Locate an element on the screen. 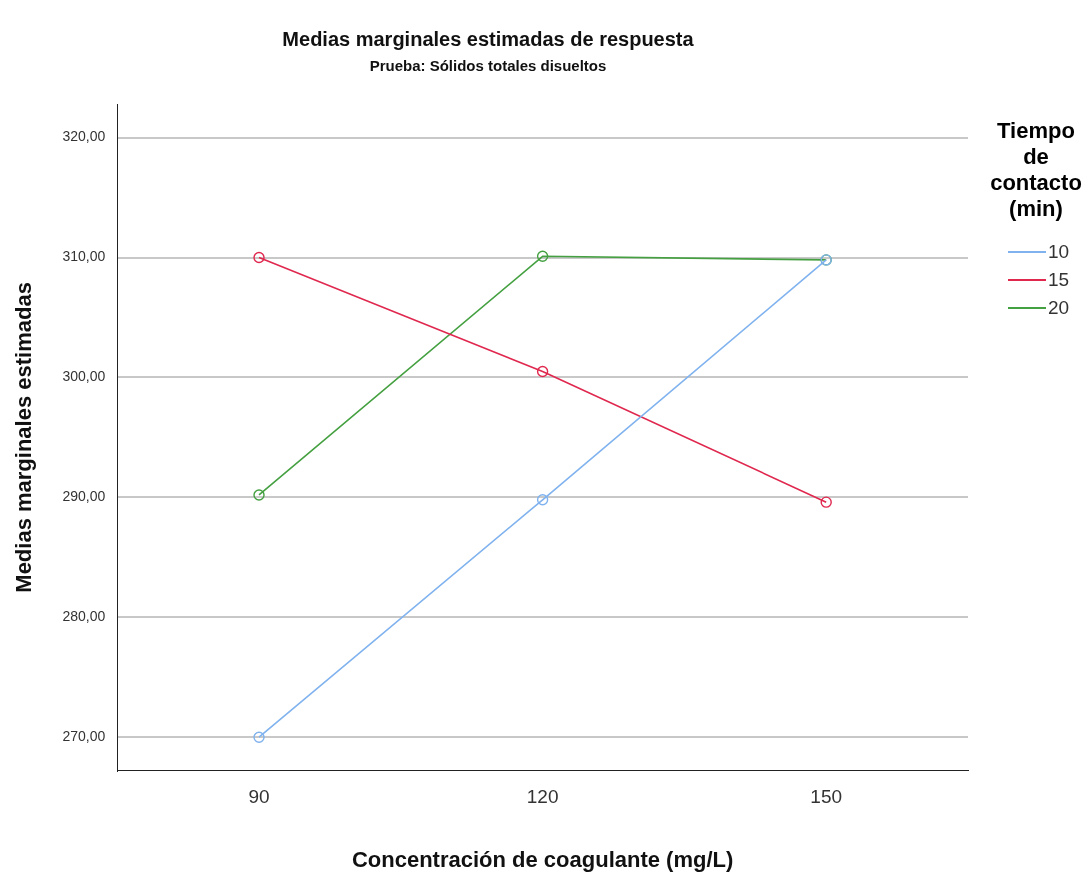 The image size is (1092, 889). x-tick-label: 150 is located at coordinates (826, 797).